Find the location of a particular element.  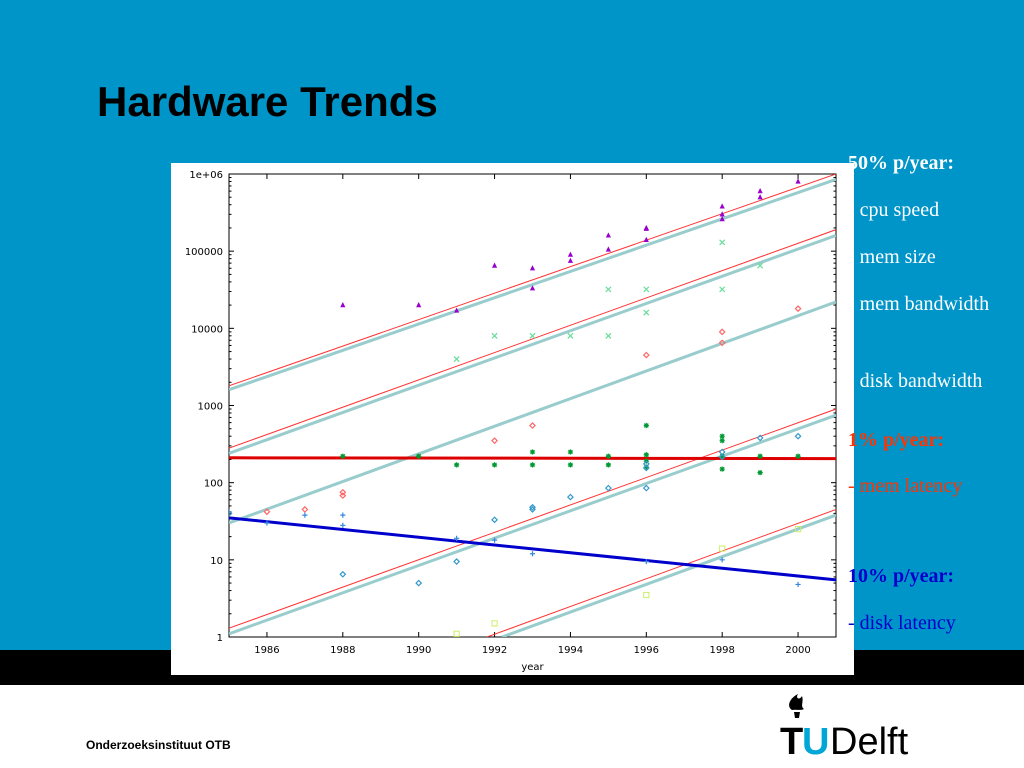

note-line: 10% p/year: is located at coordinates (901, 576).